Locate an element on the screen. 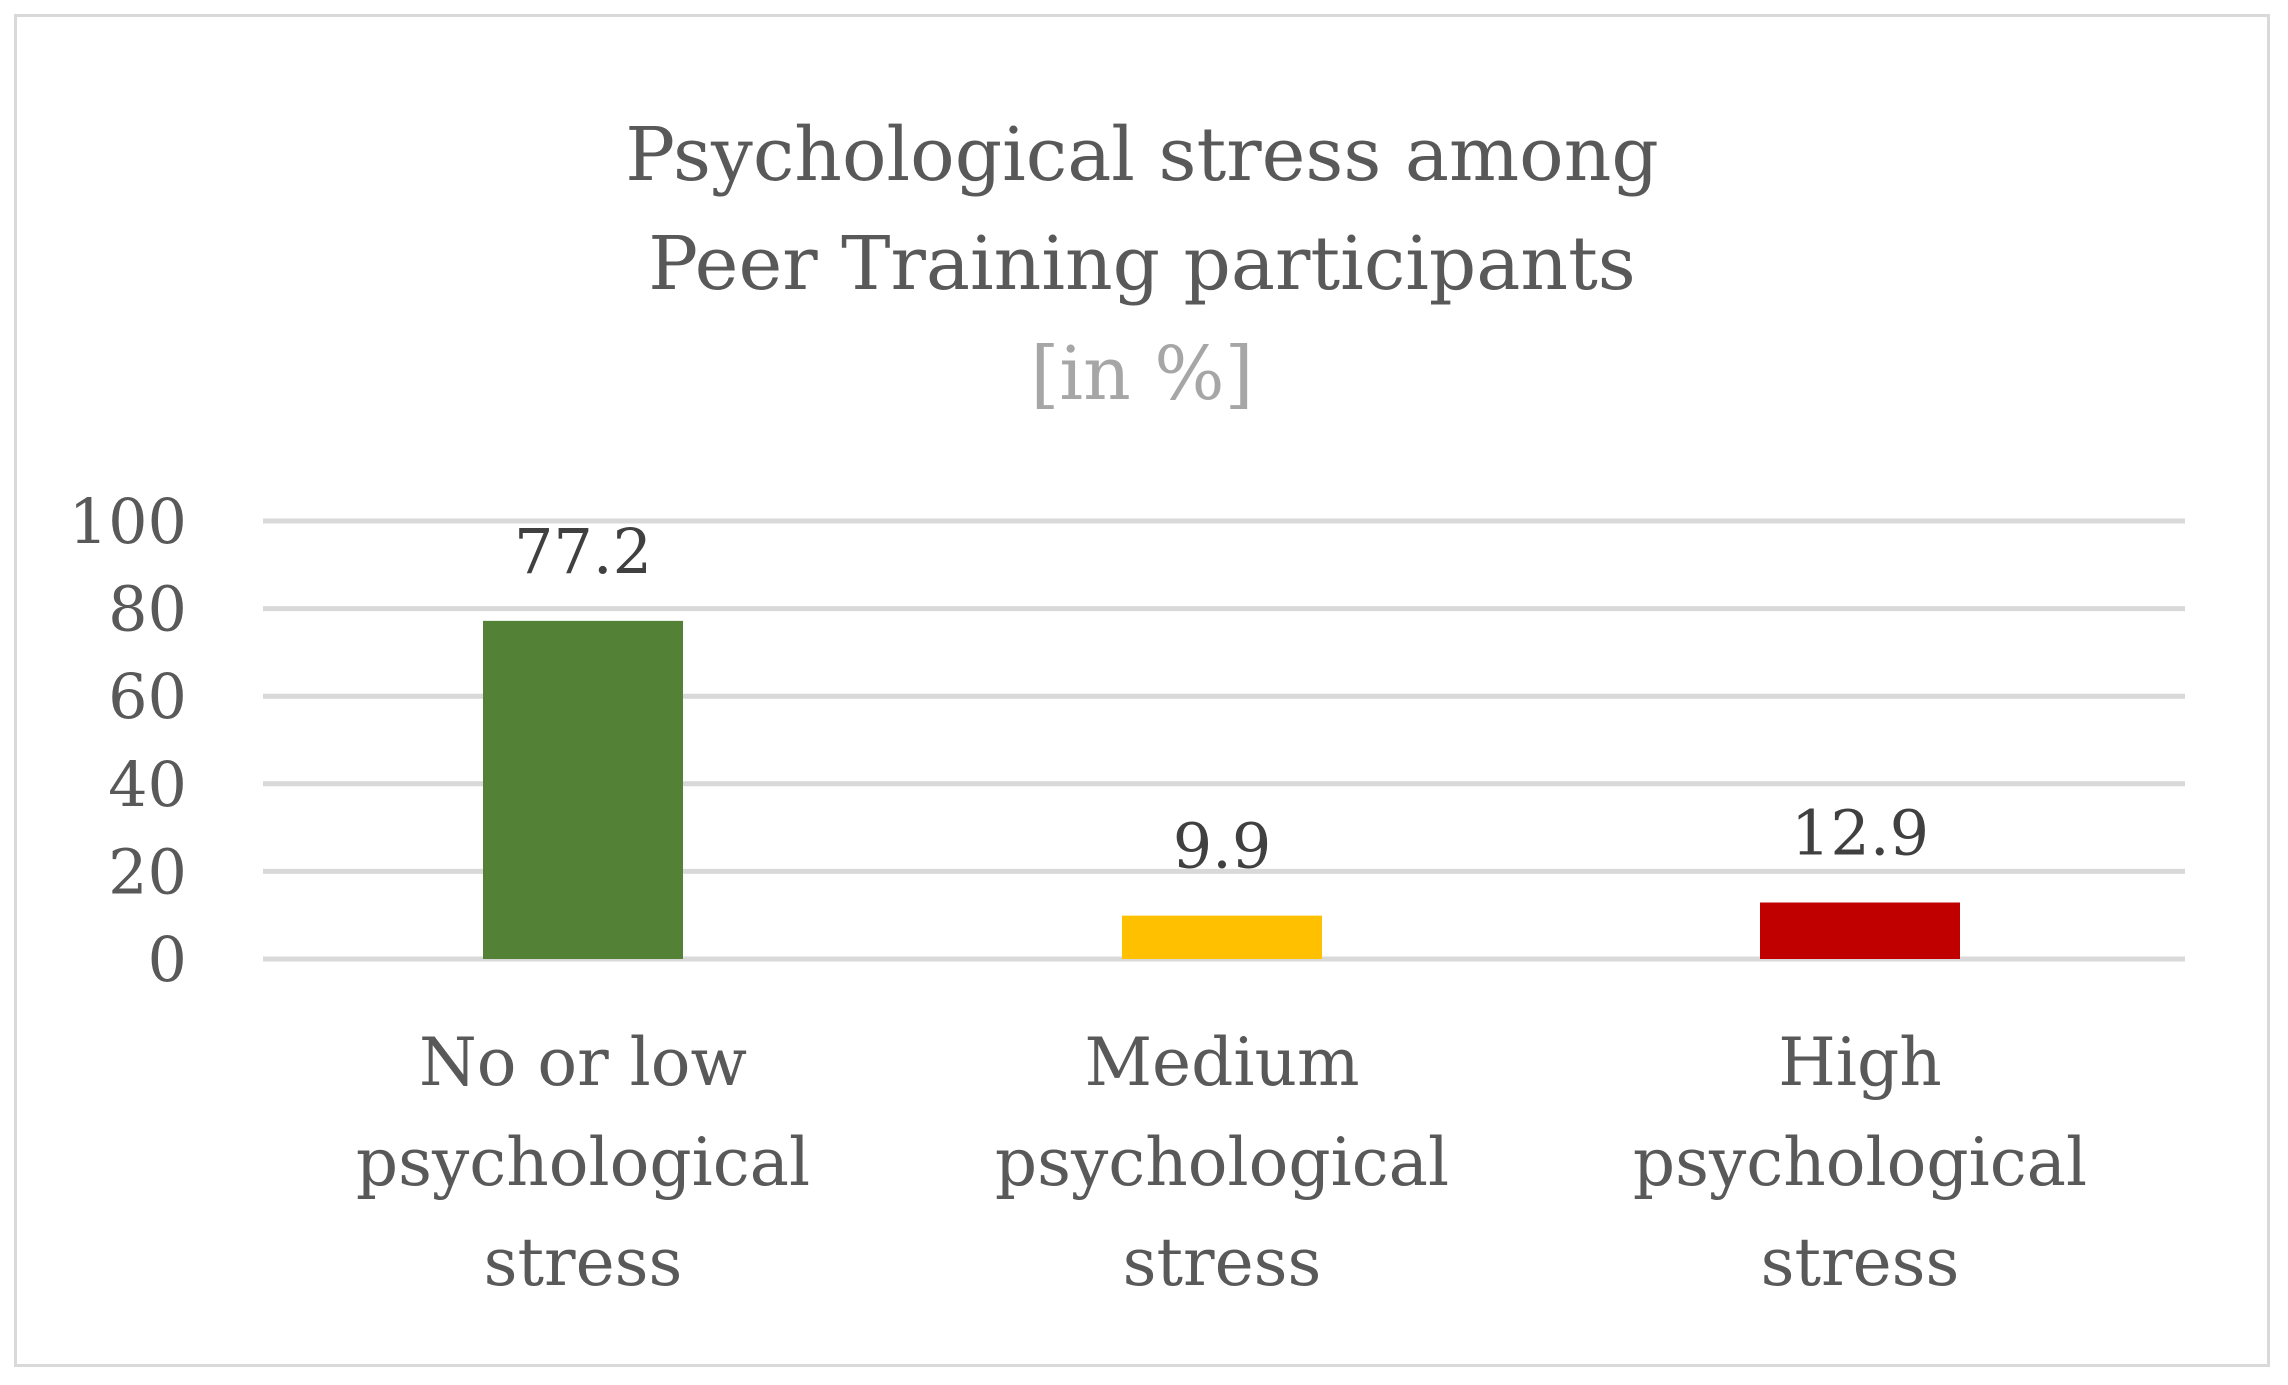  data-label-1: 77.2 is located at coordinates (583, 551).